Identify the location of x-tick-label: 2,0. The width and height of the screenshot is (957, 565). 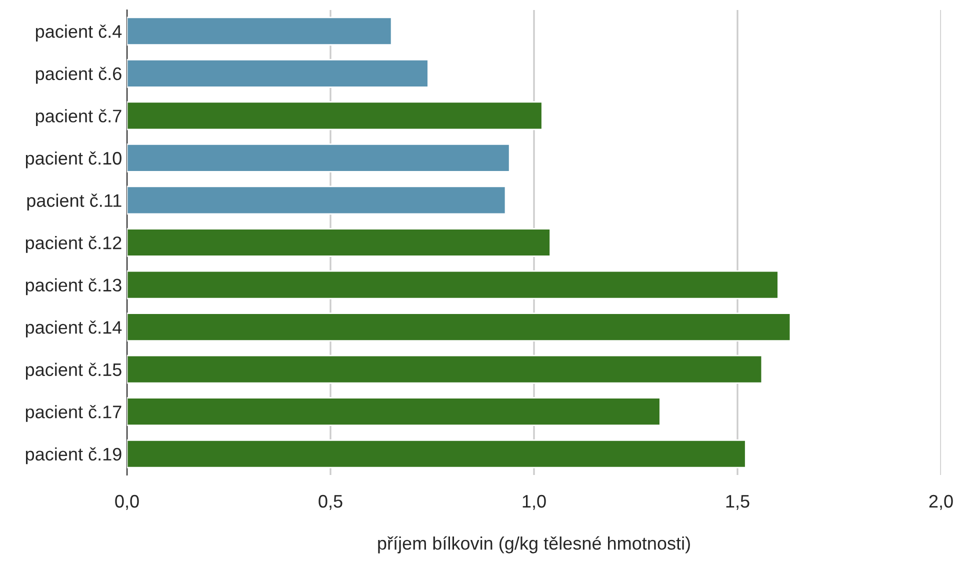
(941, 502).